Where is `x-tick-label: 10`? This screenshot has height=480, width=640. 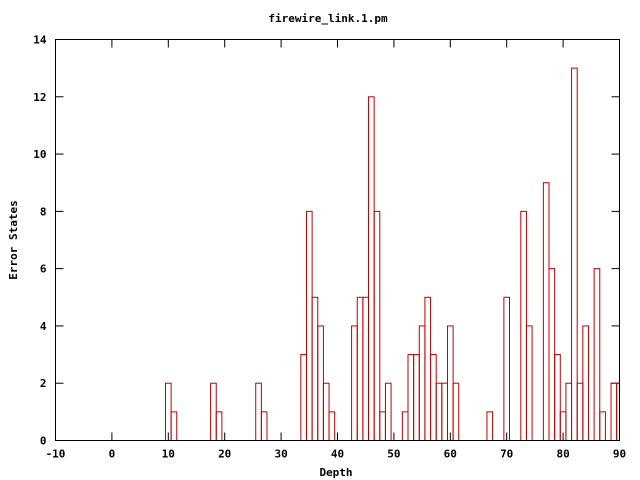 x-tick-label: 10 is located at coordinates (168, 454).